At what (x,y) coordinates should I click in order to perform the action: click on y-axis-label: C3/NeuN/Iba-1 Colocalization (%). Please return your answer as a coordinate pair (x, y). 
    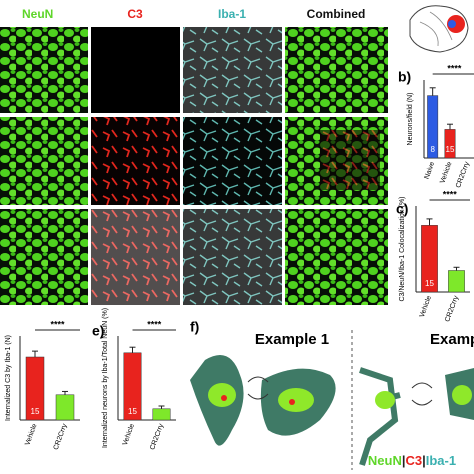
    Looking at the image, I should click on (402, 248).